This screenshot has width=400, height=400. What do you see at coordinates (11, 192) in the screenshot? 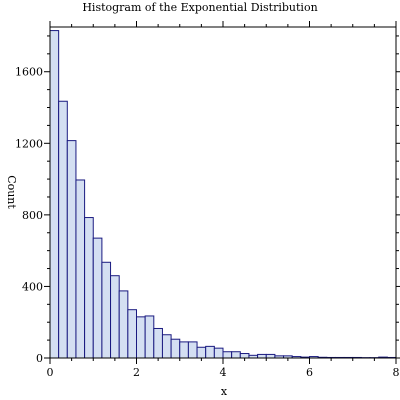
I see `y-axis-label: Count` at bounding box center [11, 192].